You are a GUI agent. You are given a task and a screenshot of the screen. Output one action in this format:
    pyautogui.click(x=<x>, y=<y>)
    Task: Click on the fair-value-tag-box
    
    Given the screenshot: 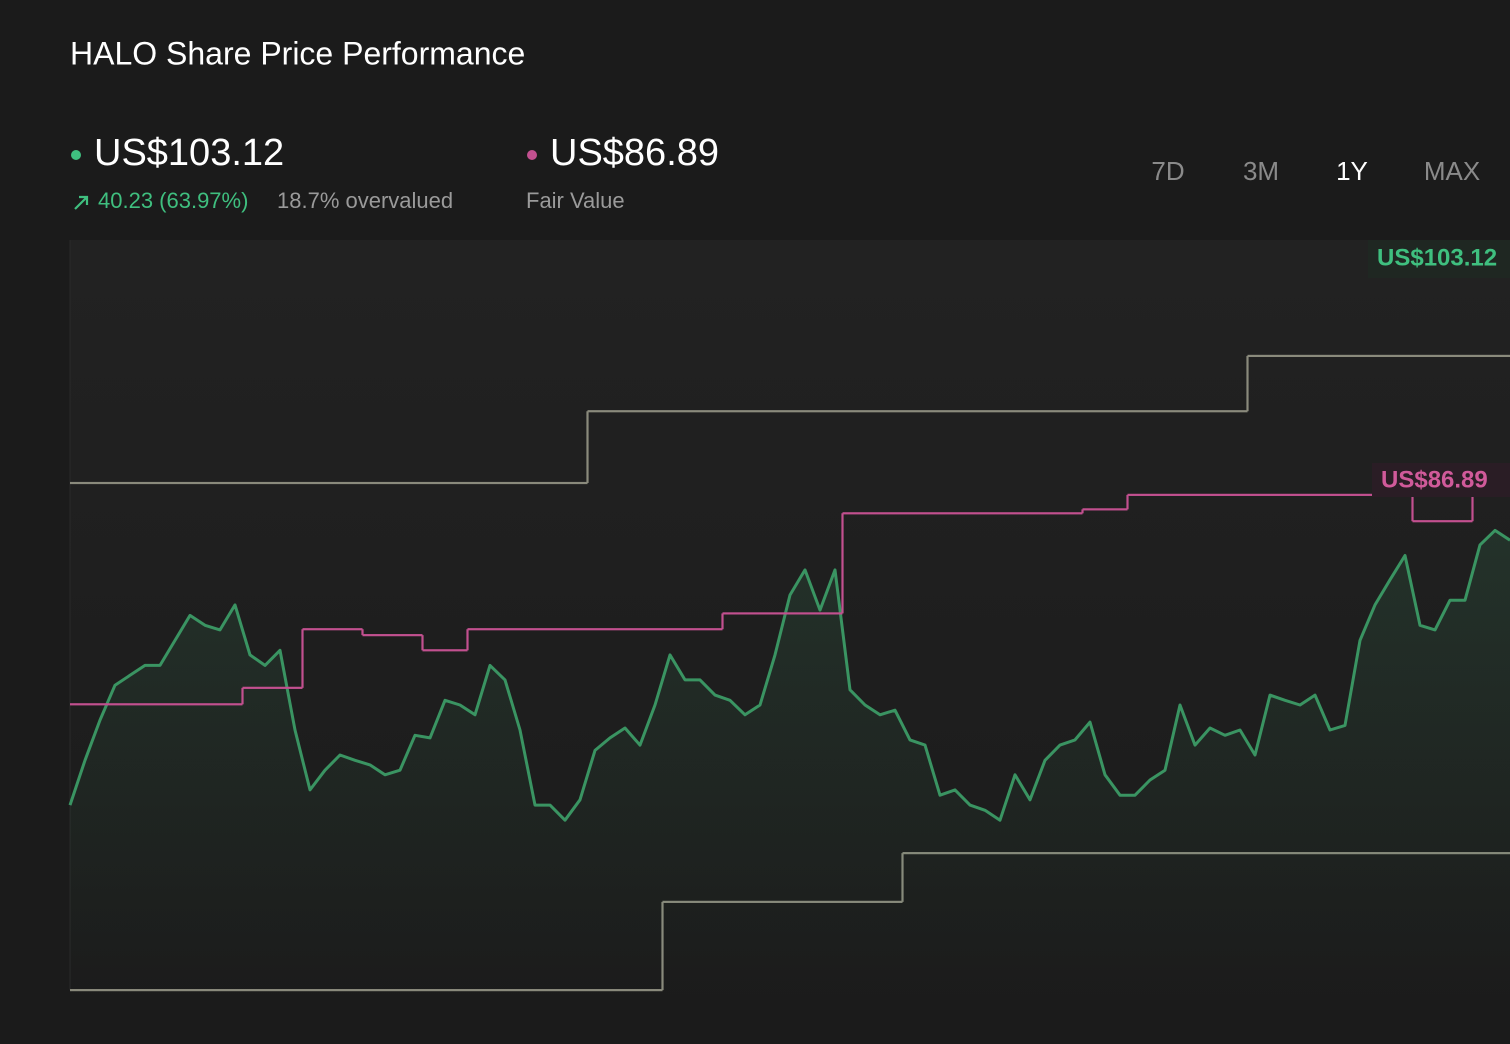 What is the action you would take?
    pyautogui.click(x=1441, y=480)
    